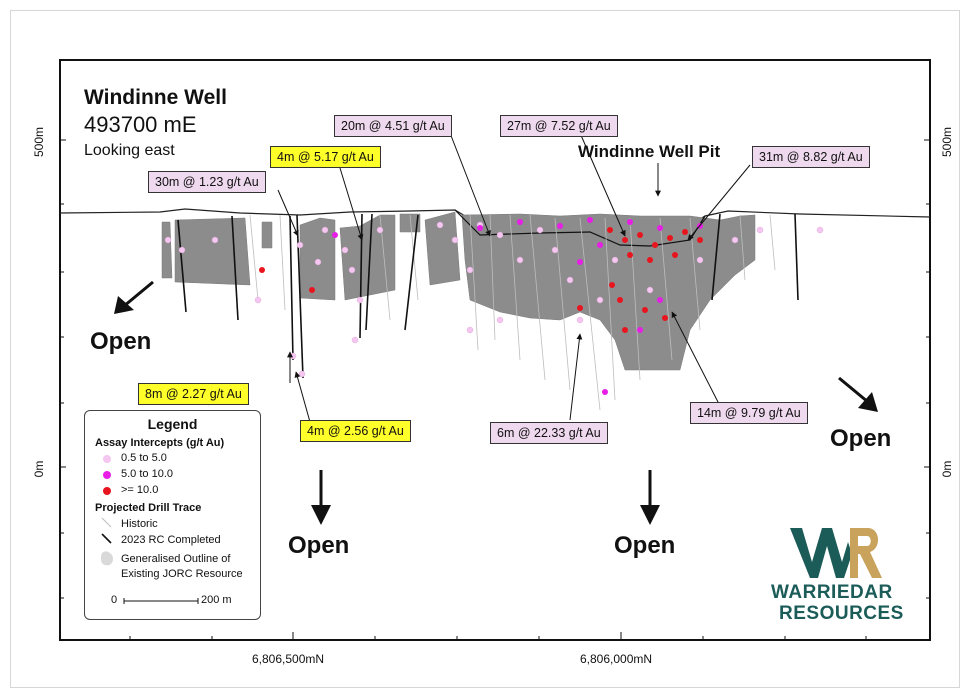 The height and width of the screenshot is (696, 971). What do you see at coordinates (325, 157) in the screenshot?
I see `callout-intercept: 4m @ 5.17 g/t Au` at bounding box center [325, 157].